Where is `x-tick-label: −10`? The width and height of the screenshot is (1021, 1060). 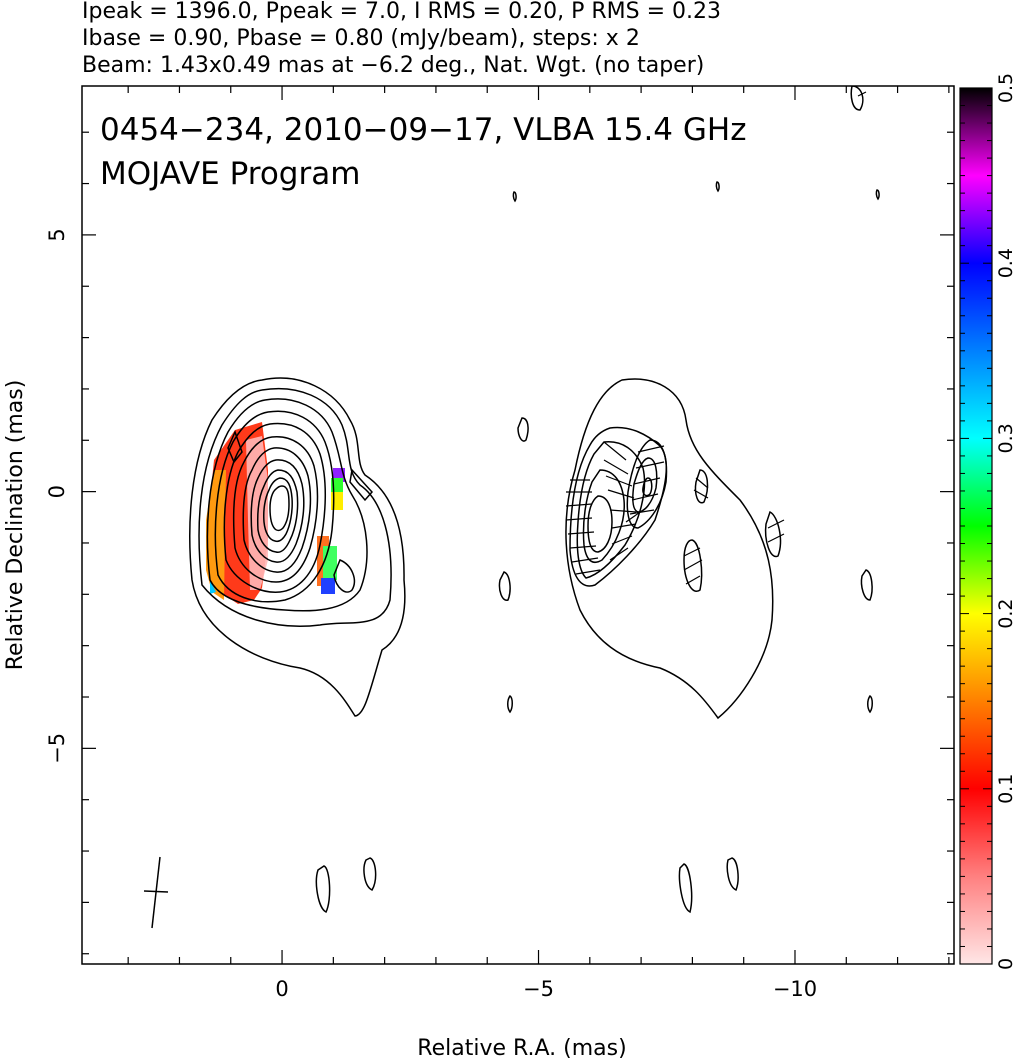 x-tick-label: −10 is located at coordinates (795, 989).